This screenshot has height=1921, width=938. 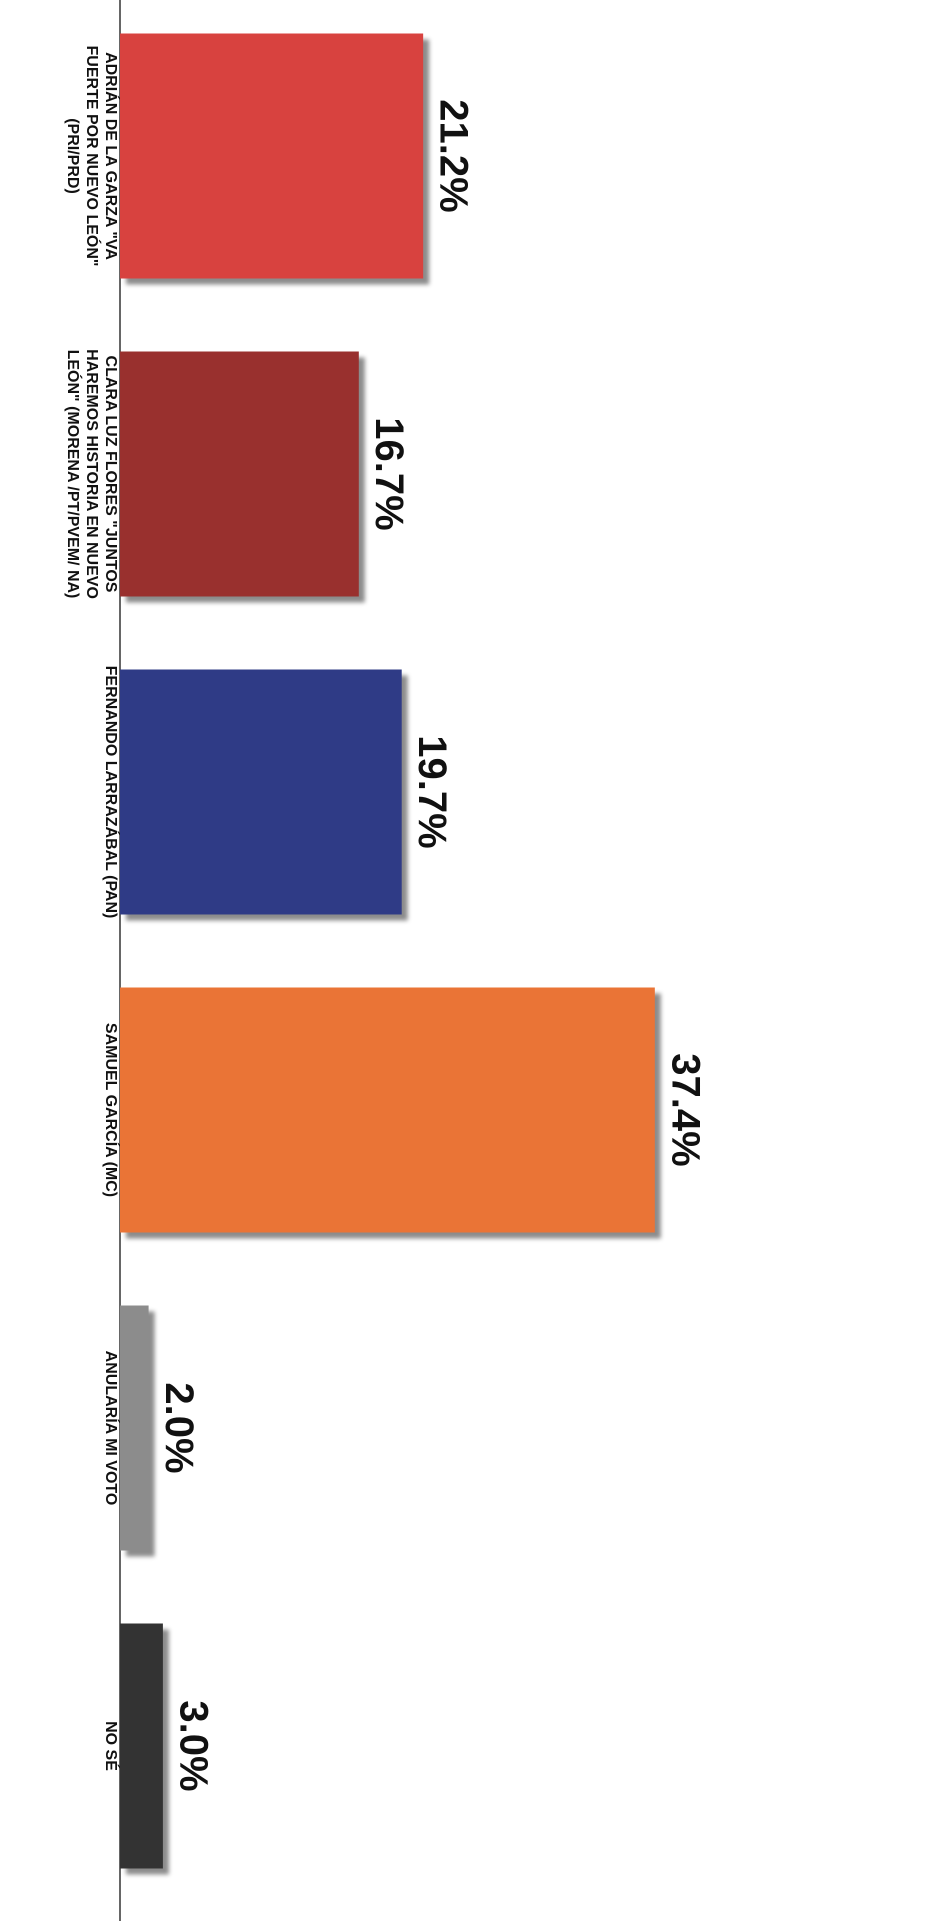 I want to click on category-label: SAMUEL GARCÍA (MC), so click(x=111, y=1110).